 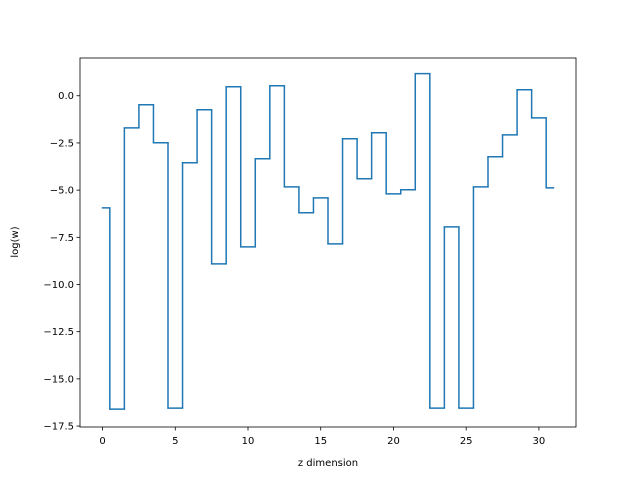 I want to click on x-tick-label: 0, so click(x=102, y=441).